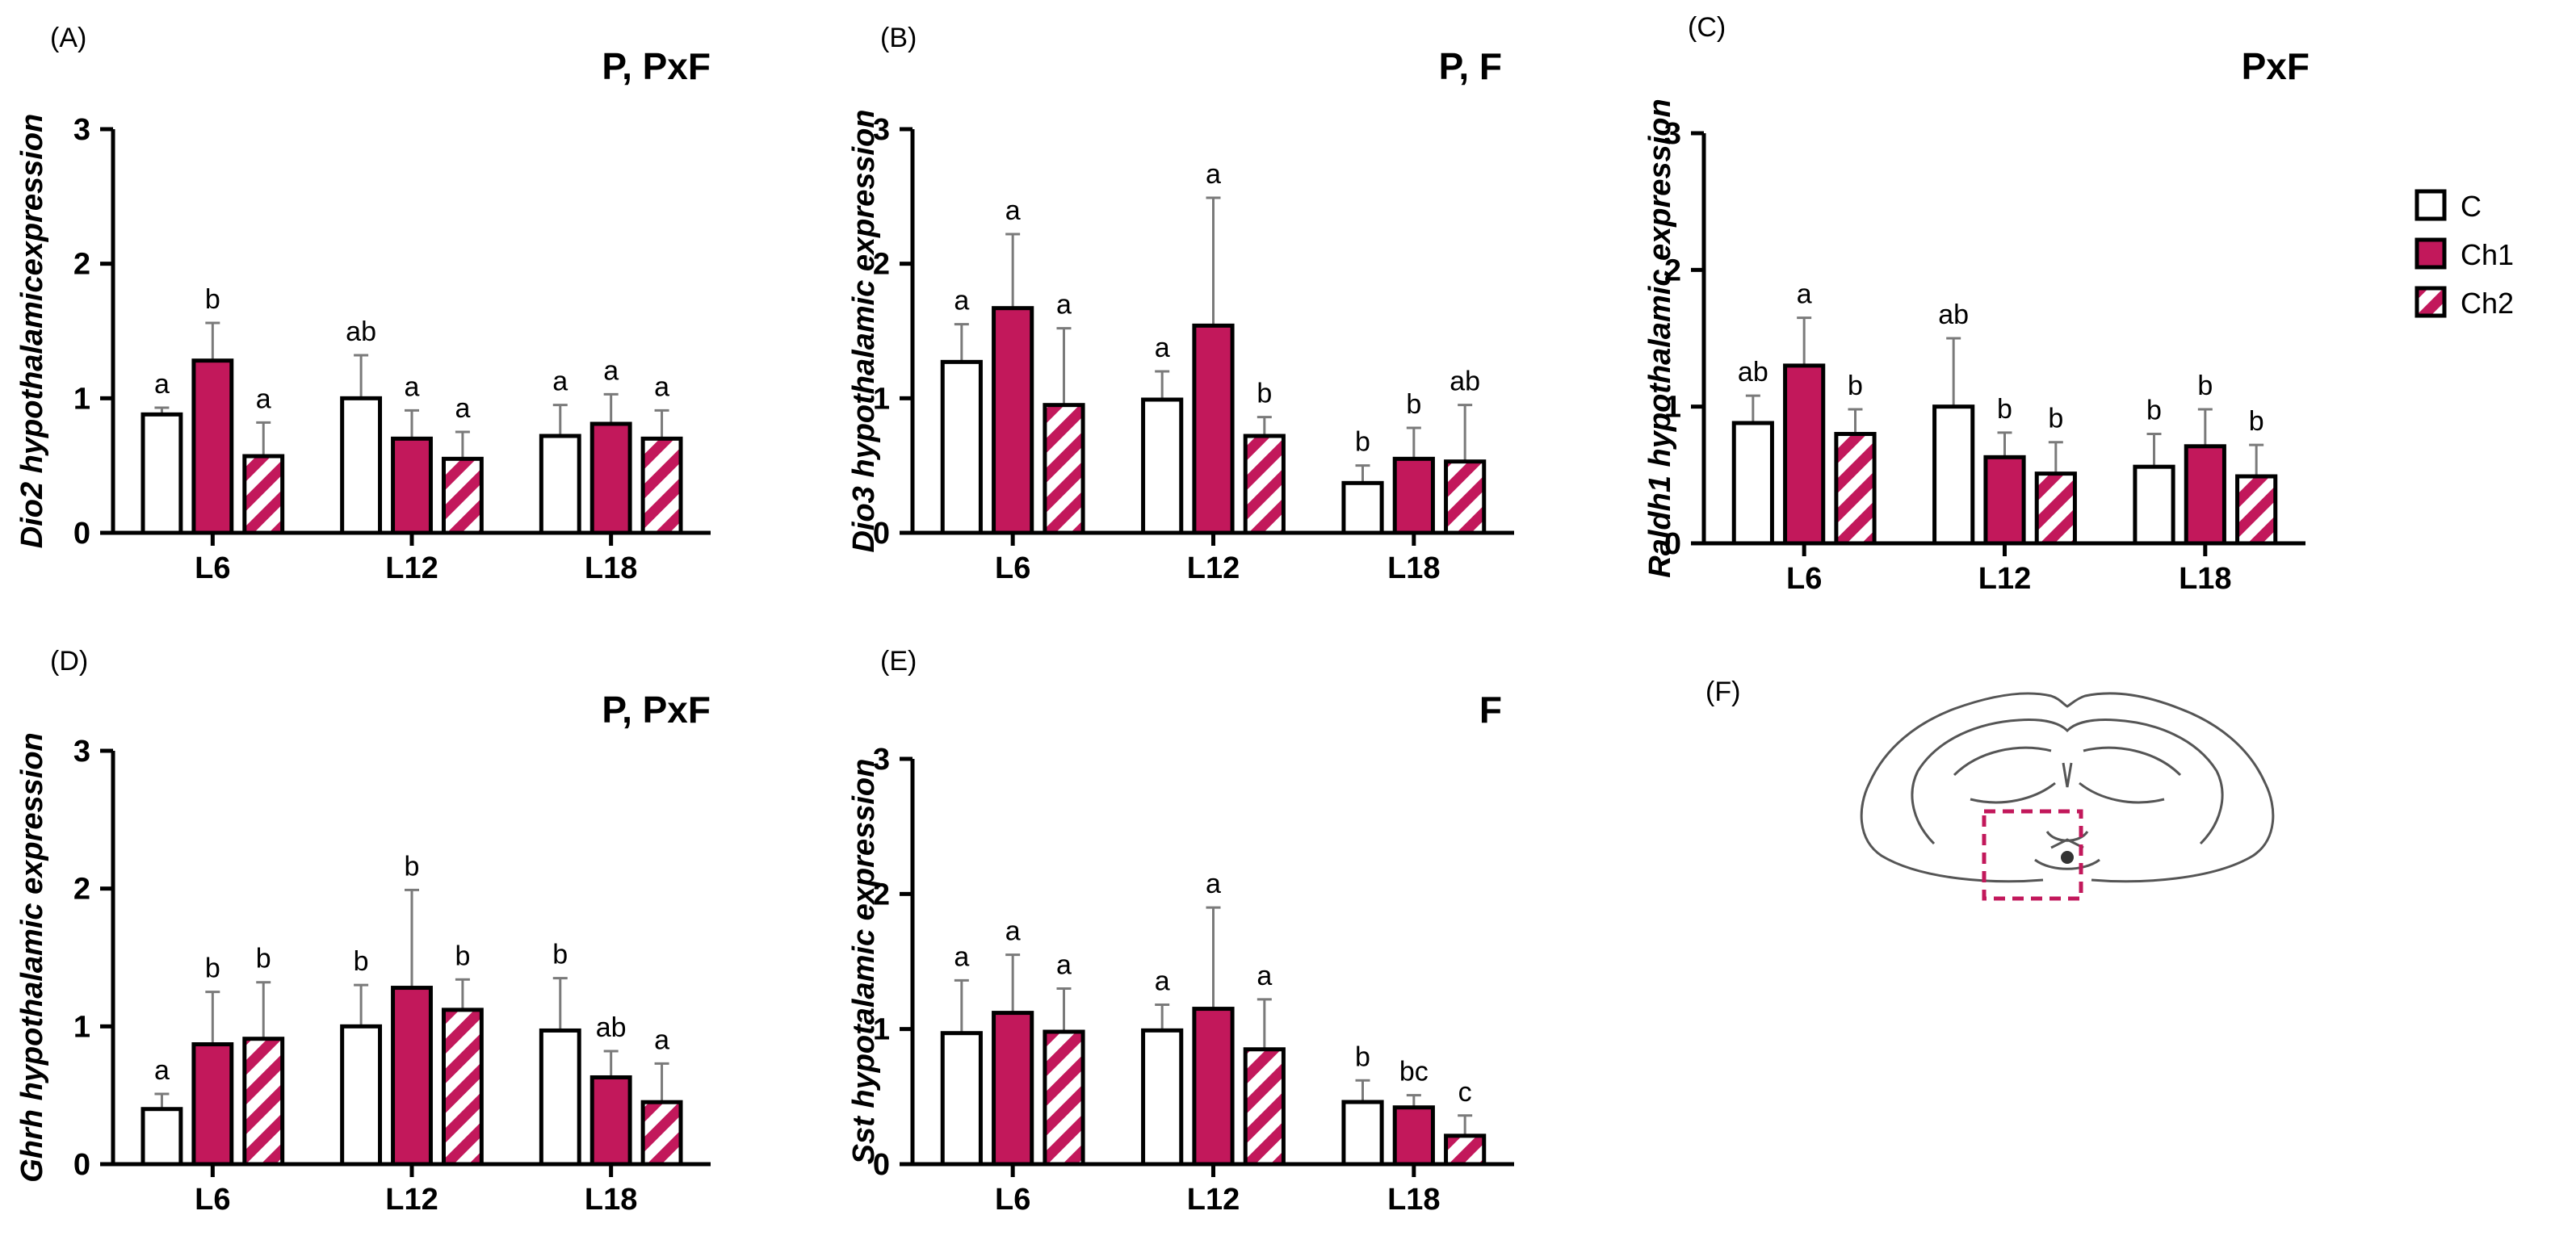  I want to click on y-axis-label: Sst hypotalamic expression, so click(864, 962).